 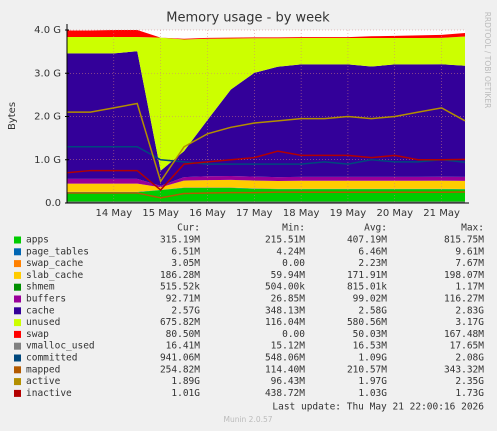 What do you see at coordinates (114, 213) in the screenshot?
I see `x-tick-label: 14 May` at bounding box center [114, 213].